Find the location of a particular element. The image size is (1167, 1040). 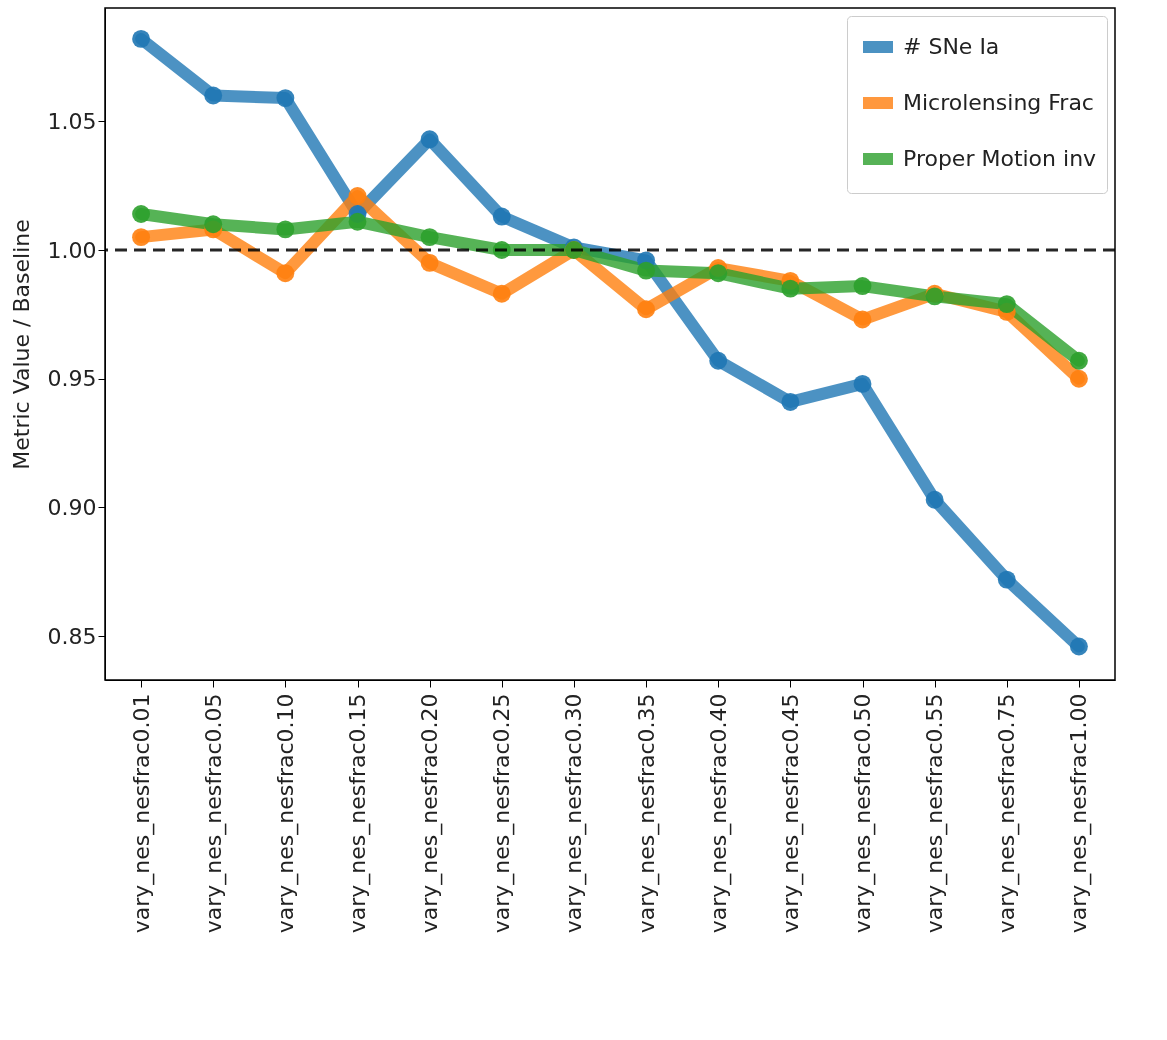

x-tick-label: vary_nes_nesfrac0.25 is located at coordinates (502, 813).